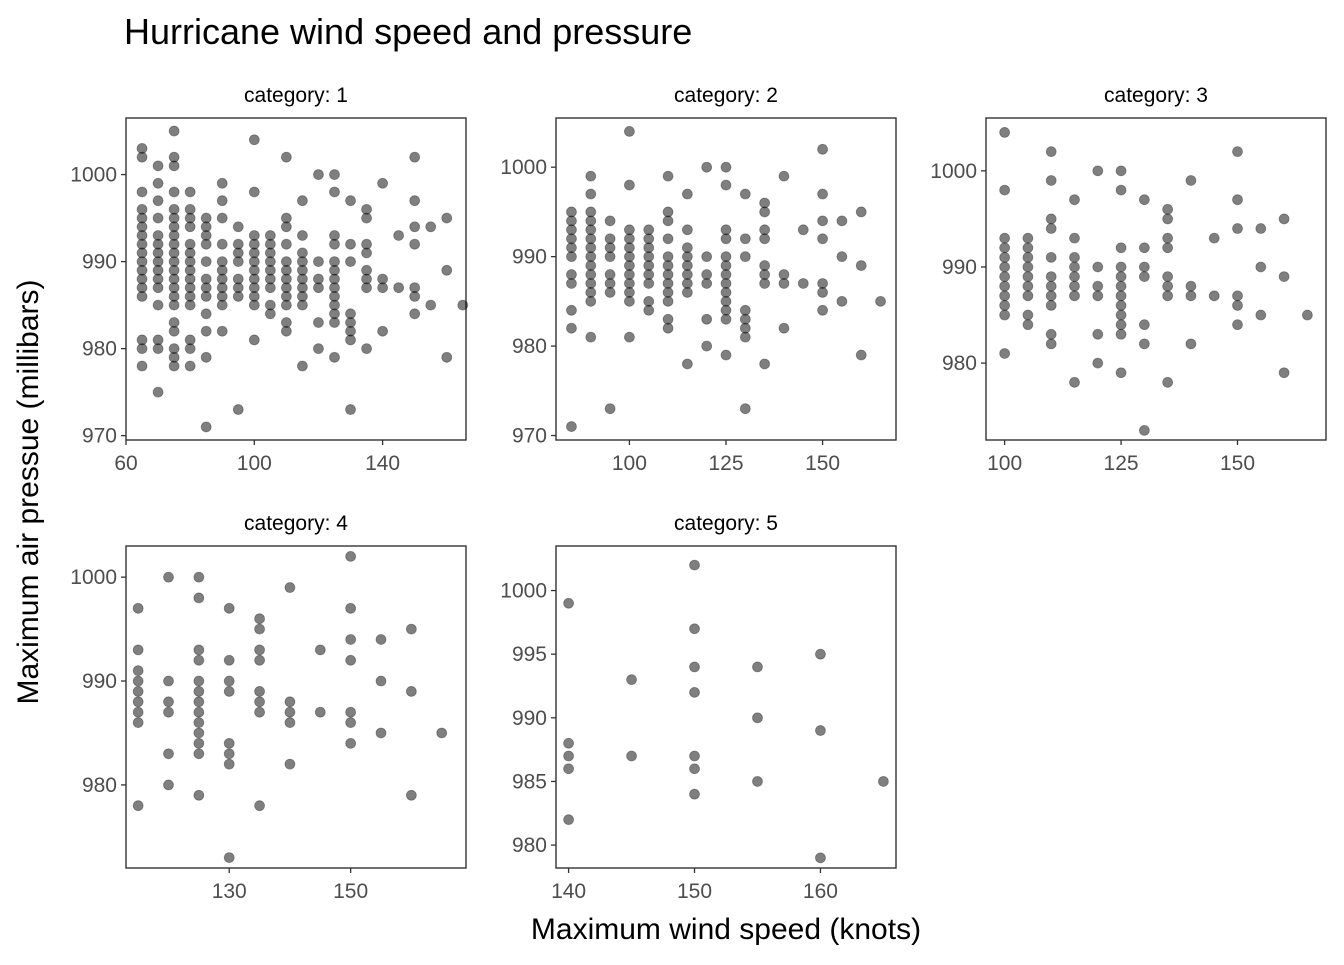 The height and width of the screenshot is (965, 1344). What do you see at coordinates (1237, 463) in the screenshot?
I see `x-tick-label: 150` at bounding box center [1237, 463].